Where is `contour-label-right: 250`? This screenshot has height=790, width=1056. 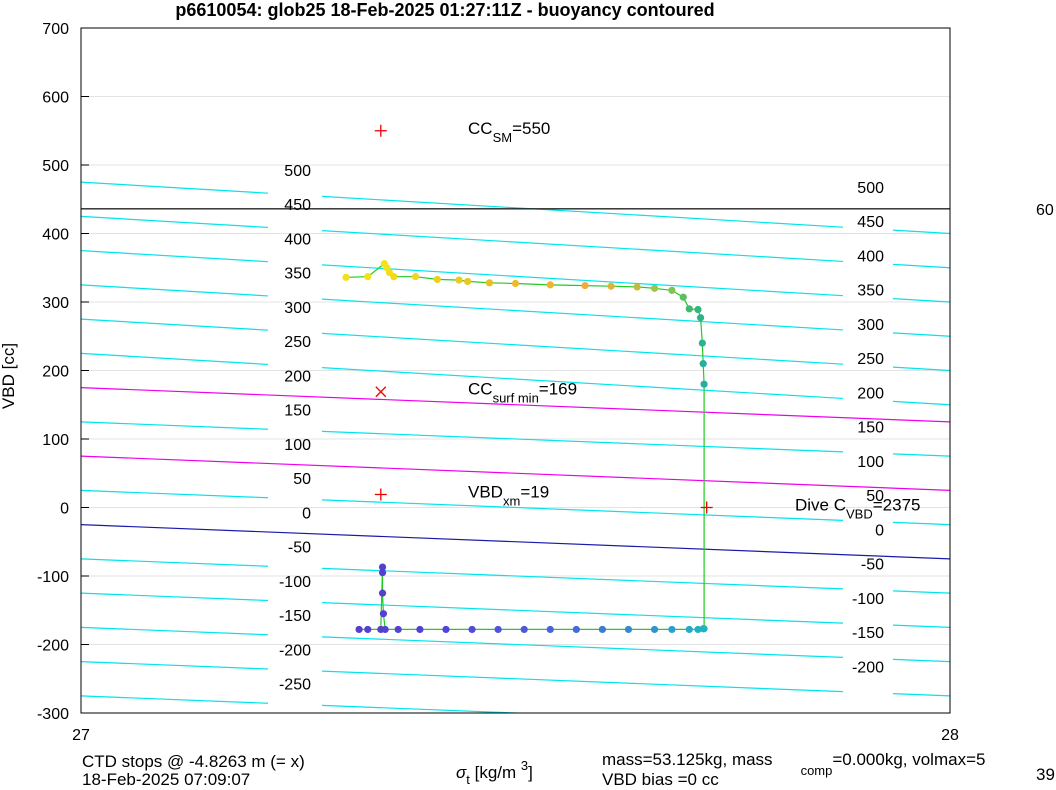 contour-label-right: 250 is located at coordinates (870, 359).